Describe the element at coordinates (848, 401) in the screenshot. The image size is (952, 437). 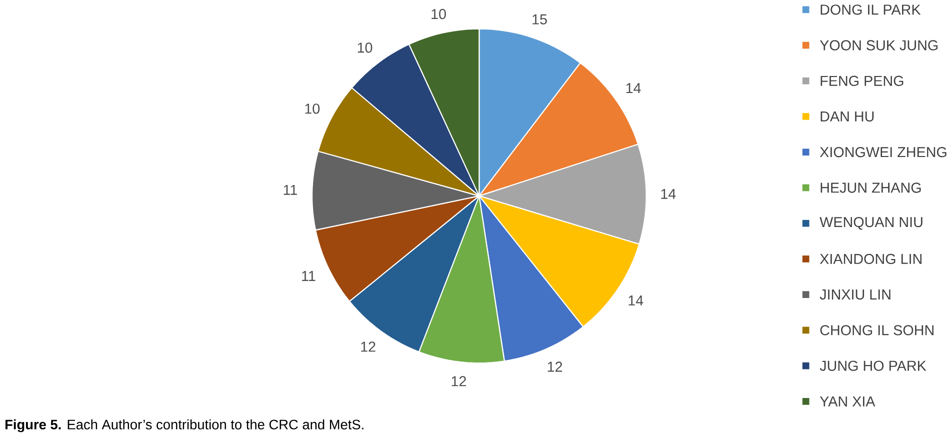
I see `legend-label: YAN XIA` at that location.